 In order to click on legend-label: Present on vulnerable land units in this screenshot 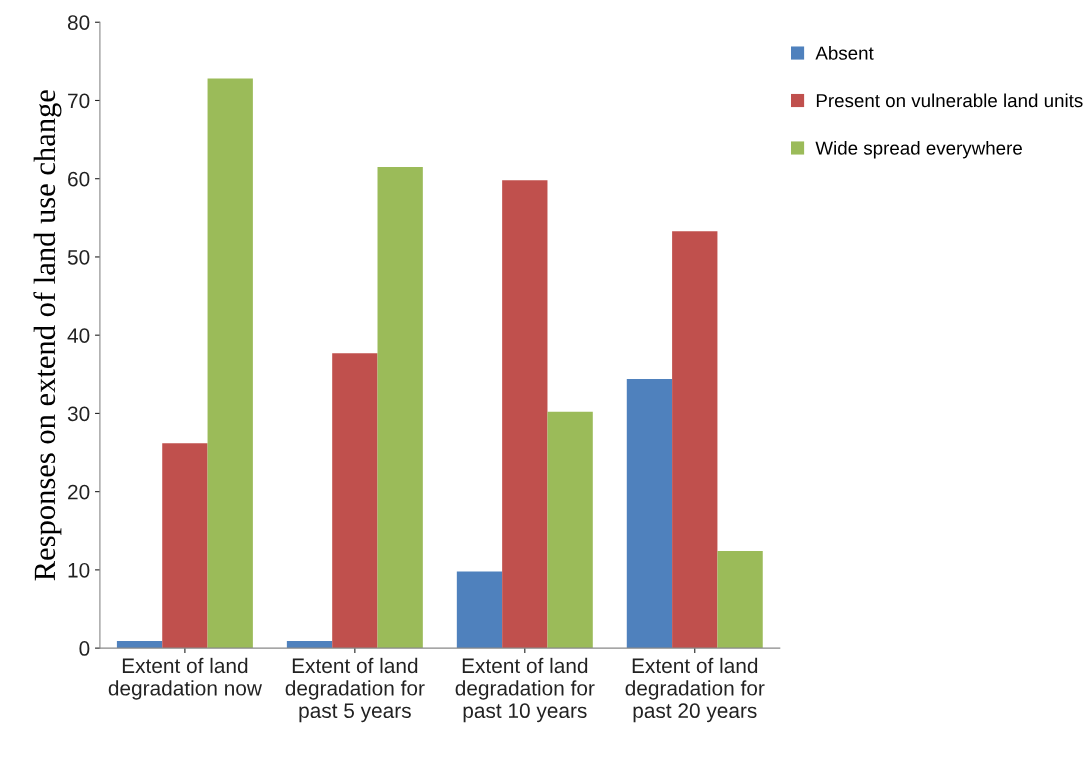, I will do `click(949, 100)`.